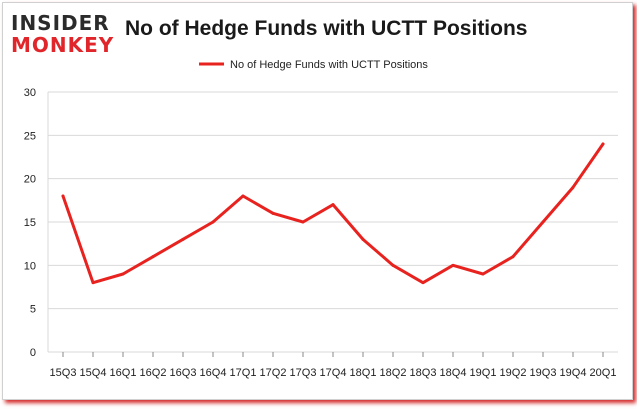  Describe the element at coordinates (333, 373) in the screenshot. I see `x-tick-label: 17Q4` at that location.